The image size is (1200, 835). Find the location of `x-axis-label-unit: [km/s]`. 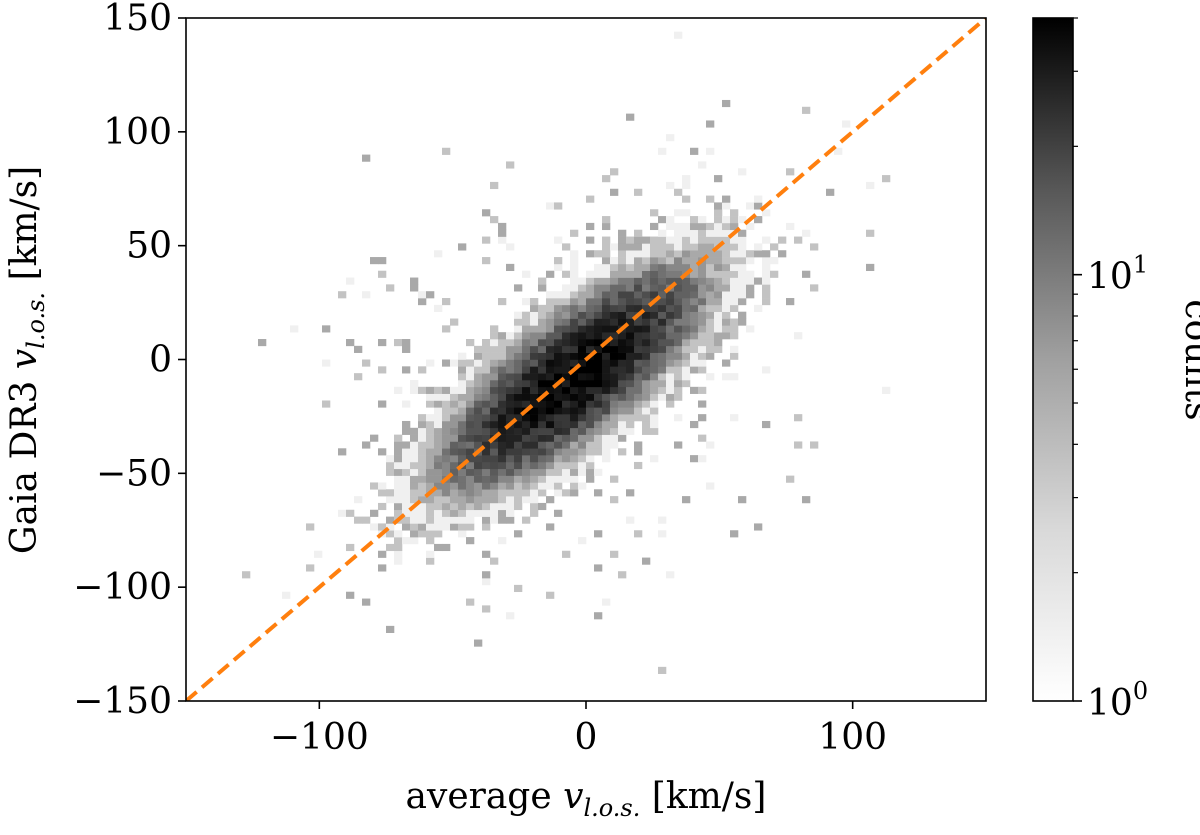

x-axis-label-unit: [km/s] is located at coordinates (703, 796).